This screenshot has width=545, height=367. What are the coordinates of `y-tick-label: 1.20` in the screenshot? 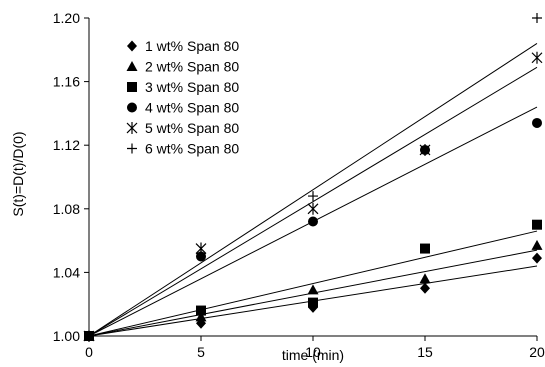 It's located at (66, 18).